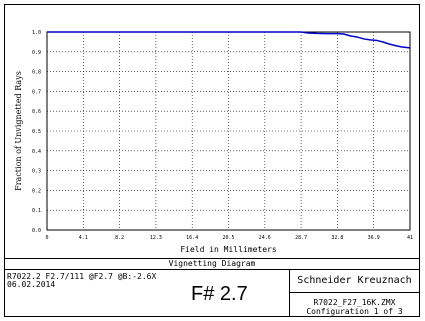 This screenshot has width=425, height=321. What do you see at coordinates (229, 40) in the screenshot?
I see `series-line` at bounding box center [229, 40].